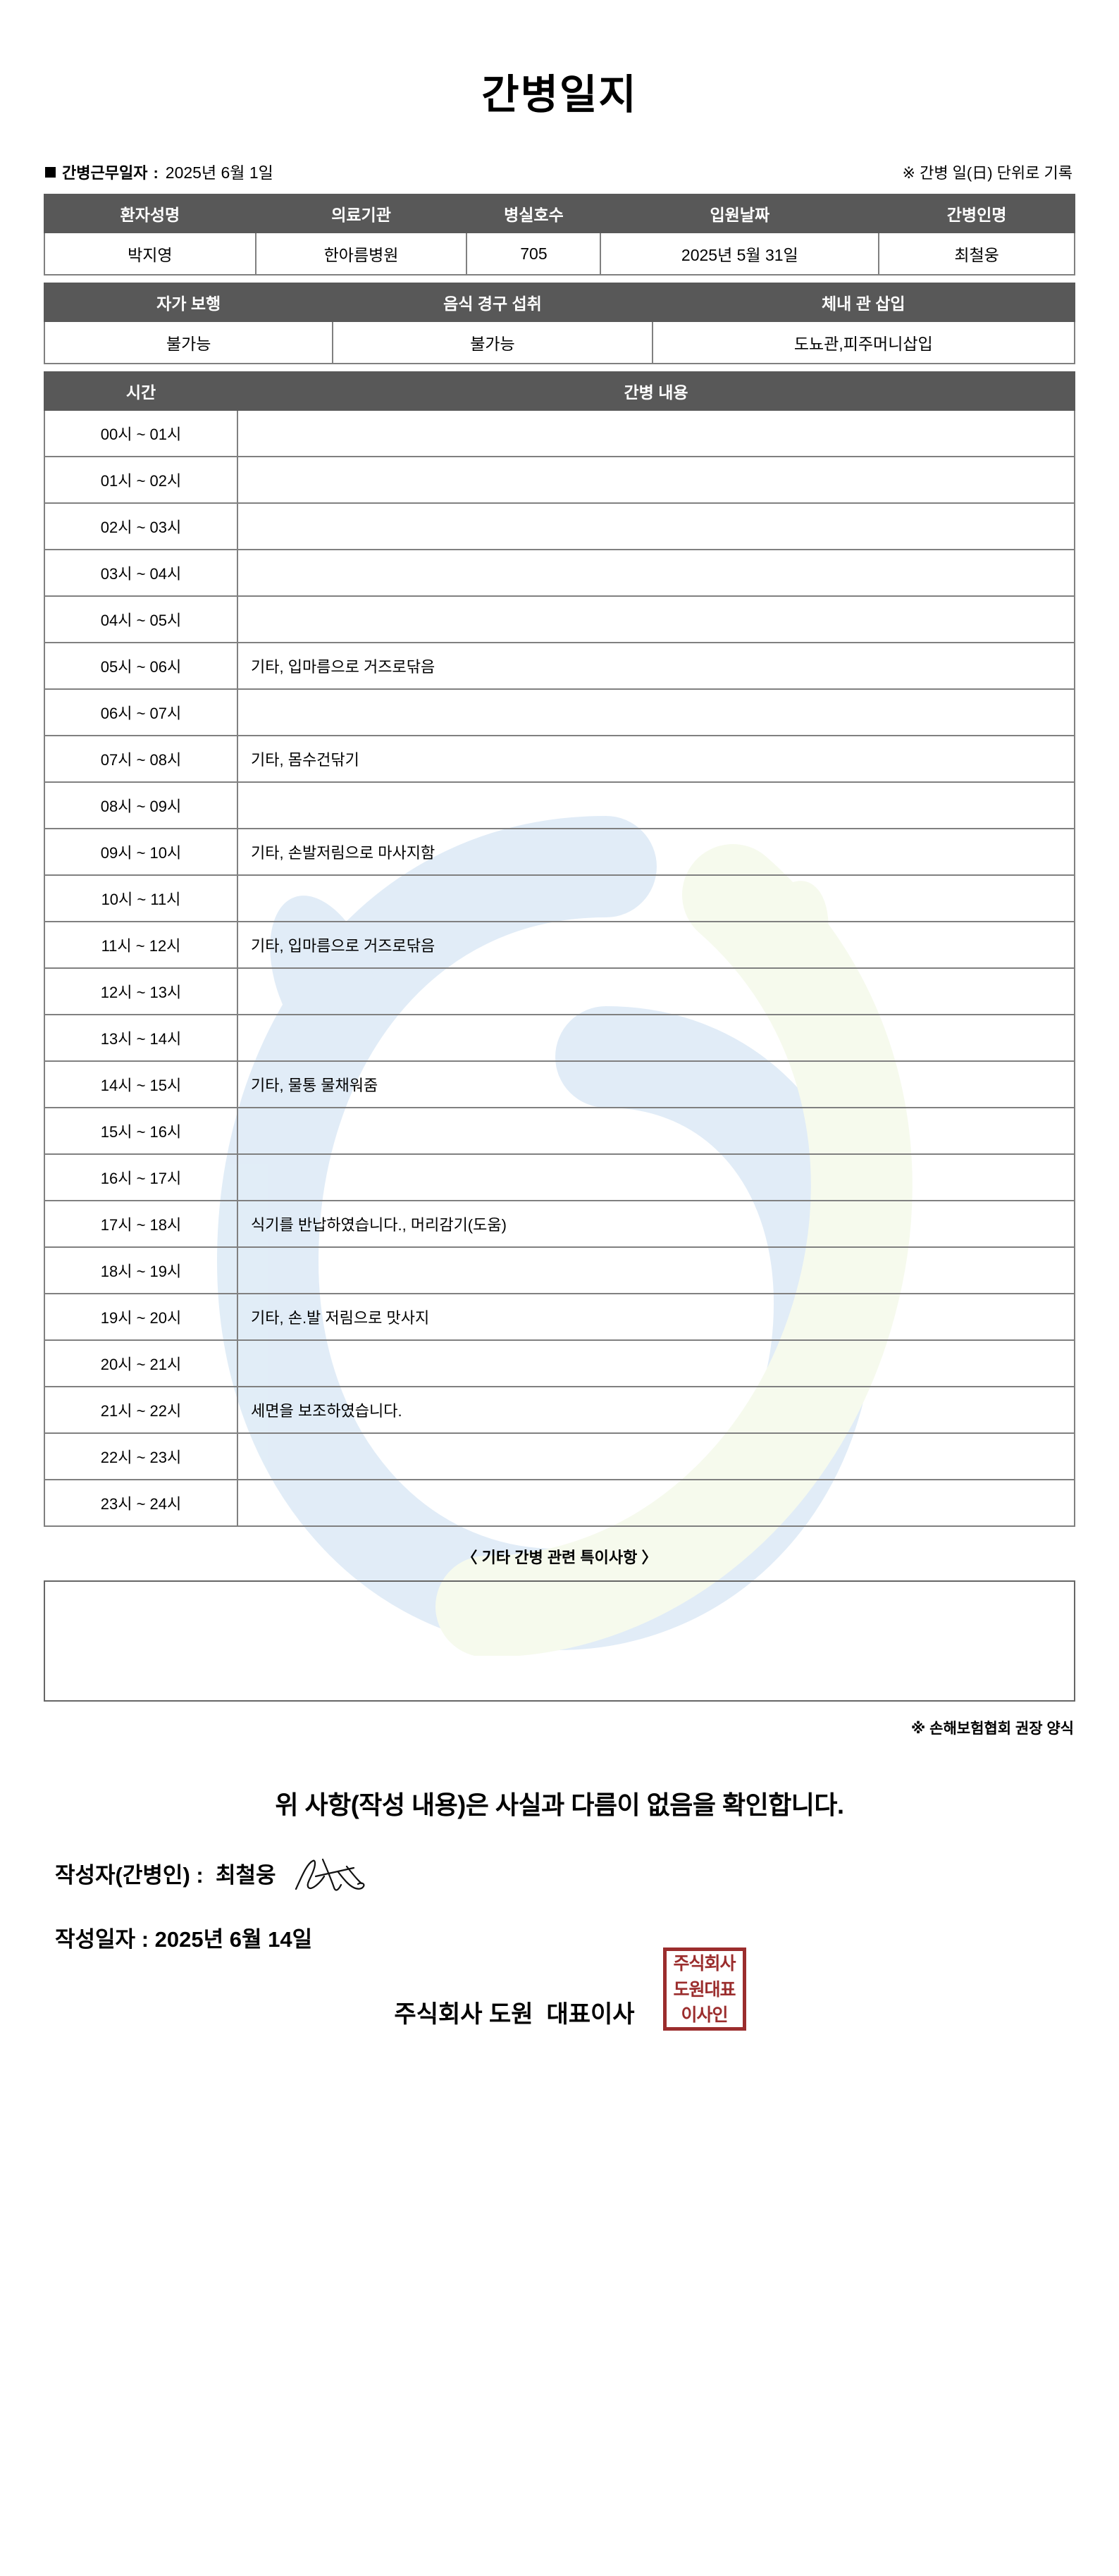  I want to click on table-row: 15시 ~ 16시, so click(559, 1131).